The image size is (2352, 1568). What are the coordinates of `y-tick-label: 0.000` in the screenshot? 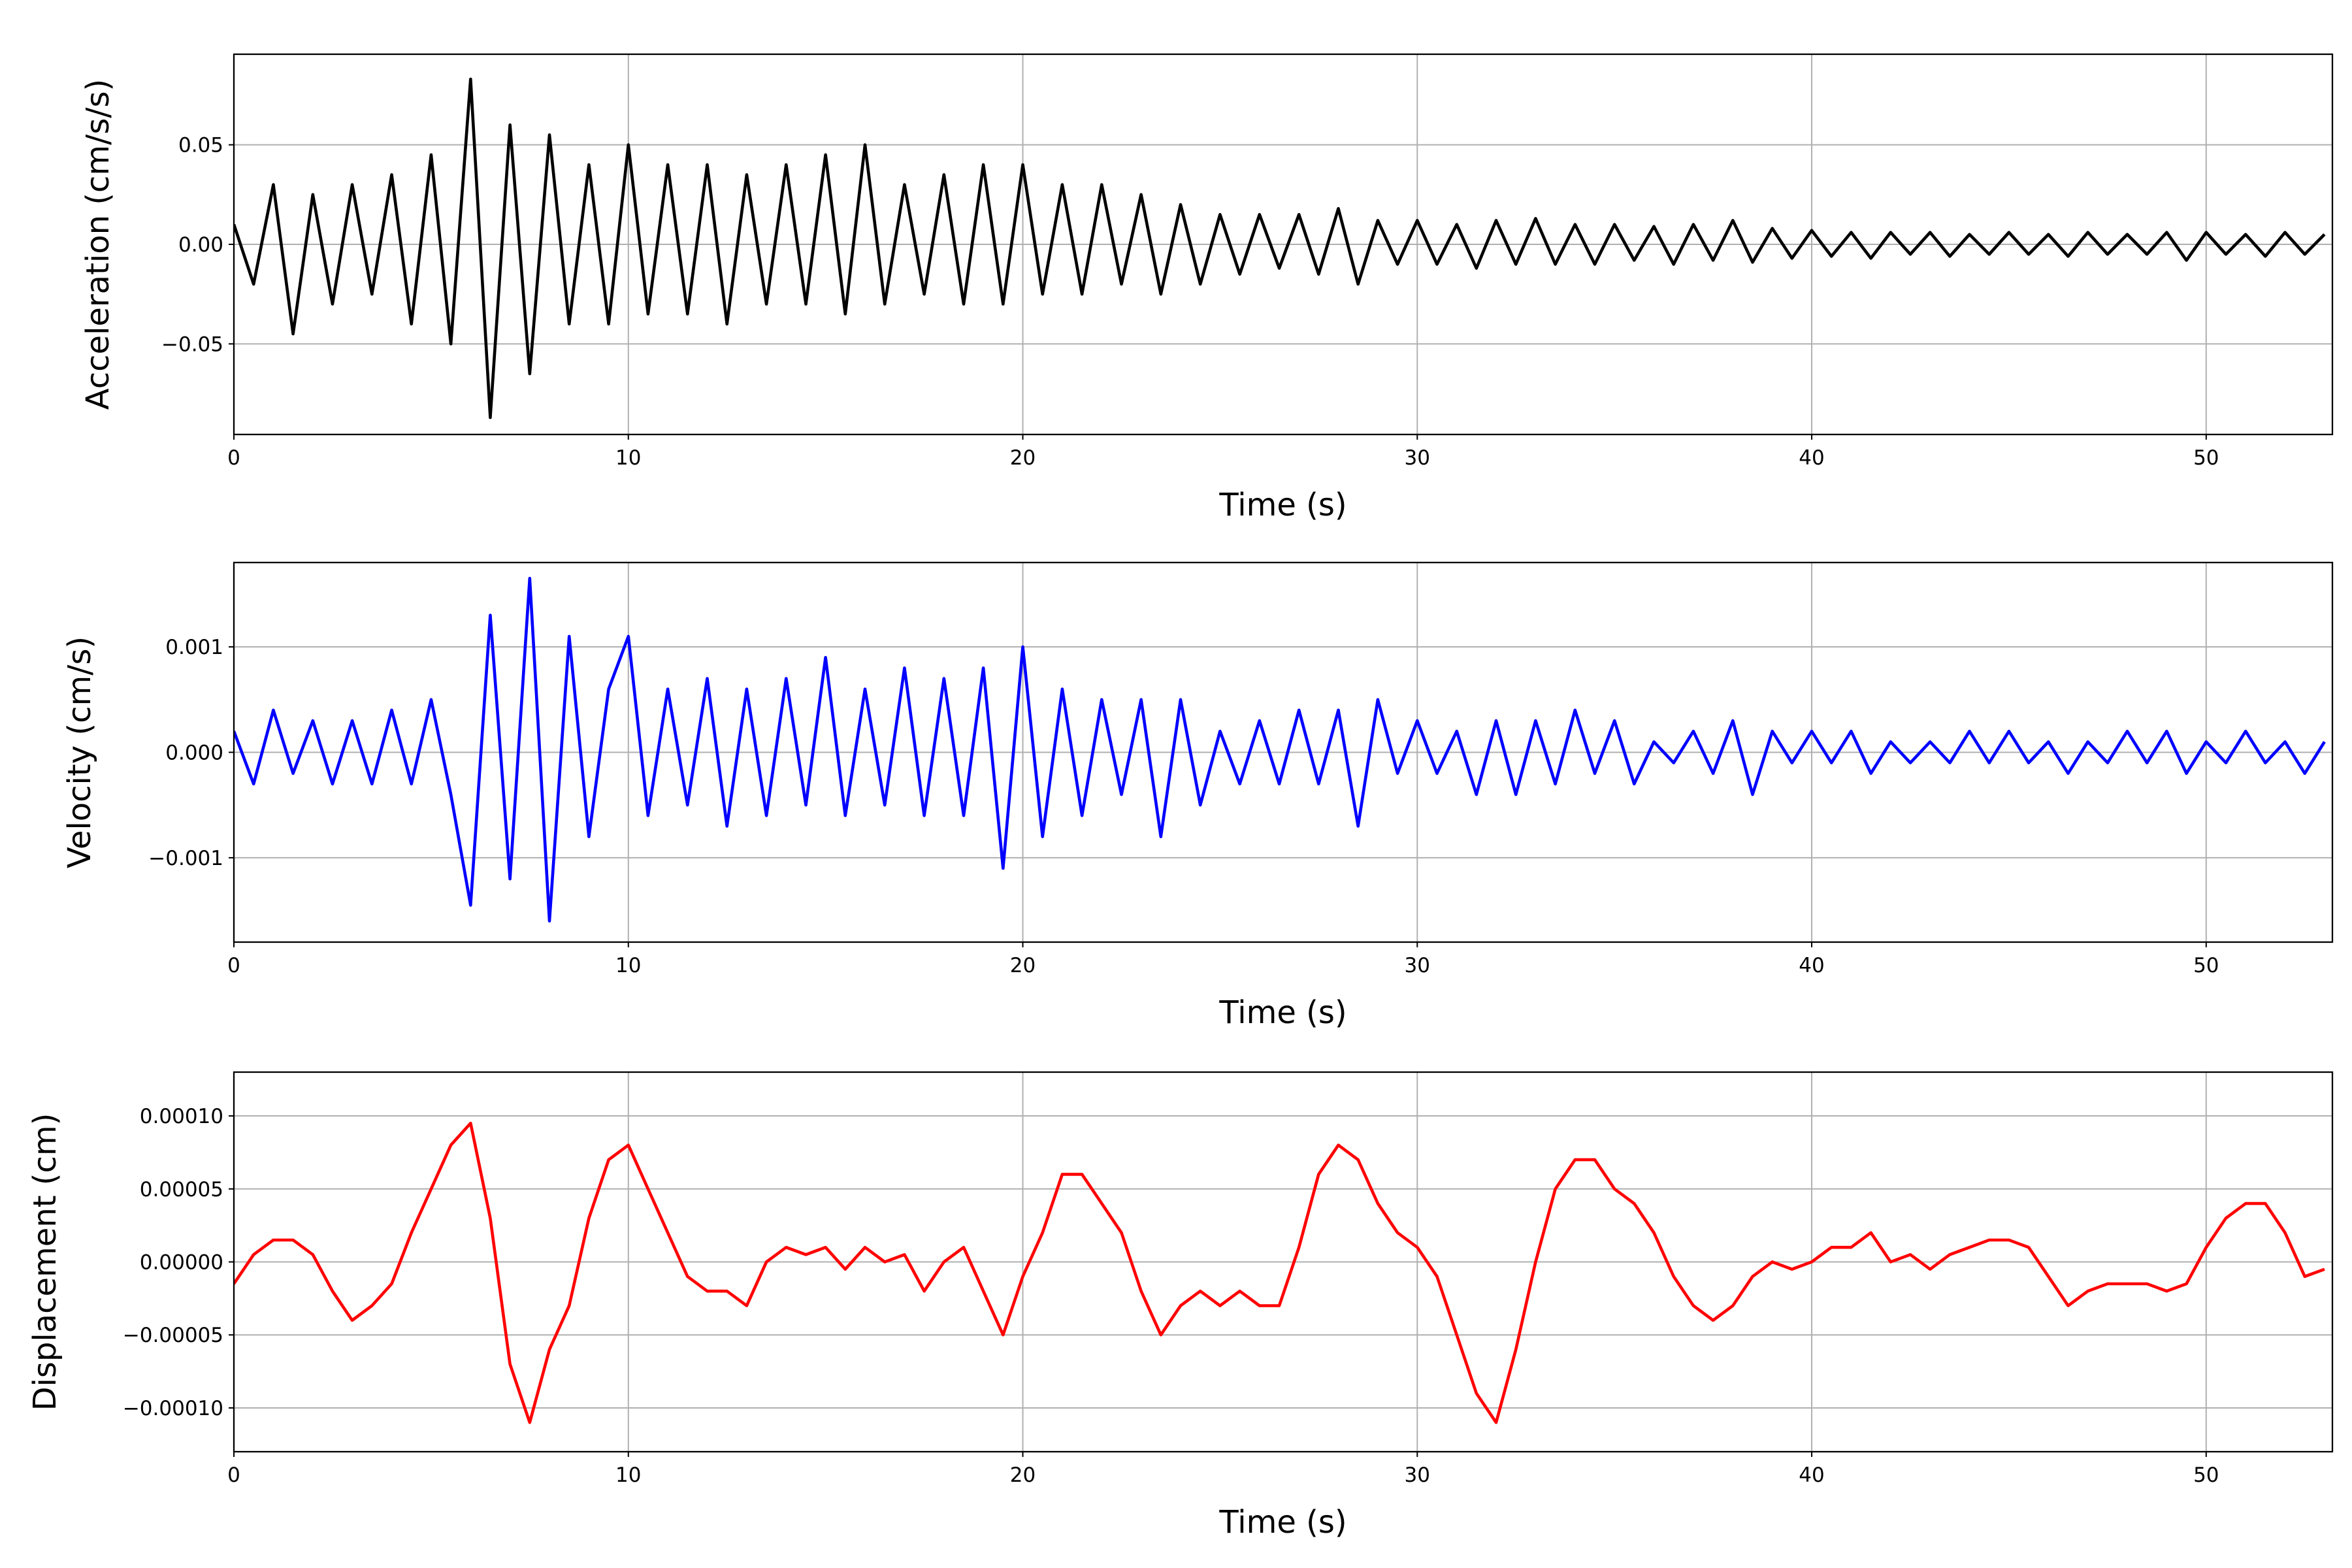 It's located at (194, 753).